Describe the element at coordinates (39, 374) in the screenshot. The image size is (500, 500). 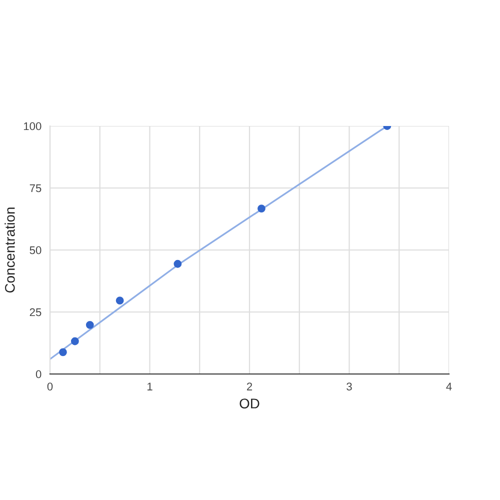
I see `y-tick-label: 0` at that location.